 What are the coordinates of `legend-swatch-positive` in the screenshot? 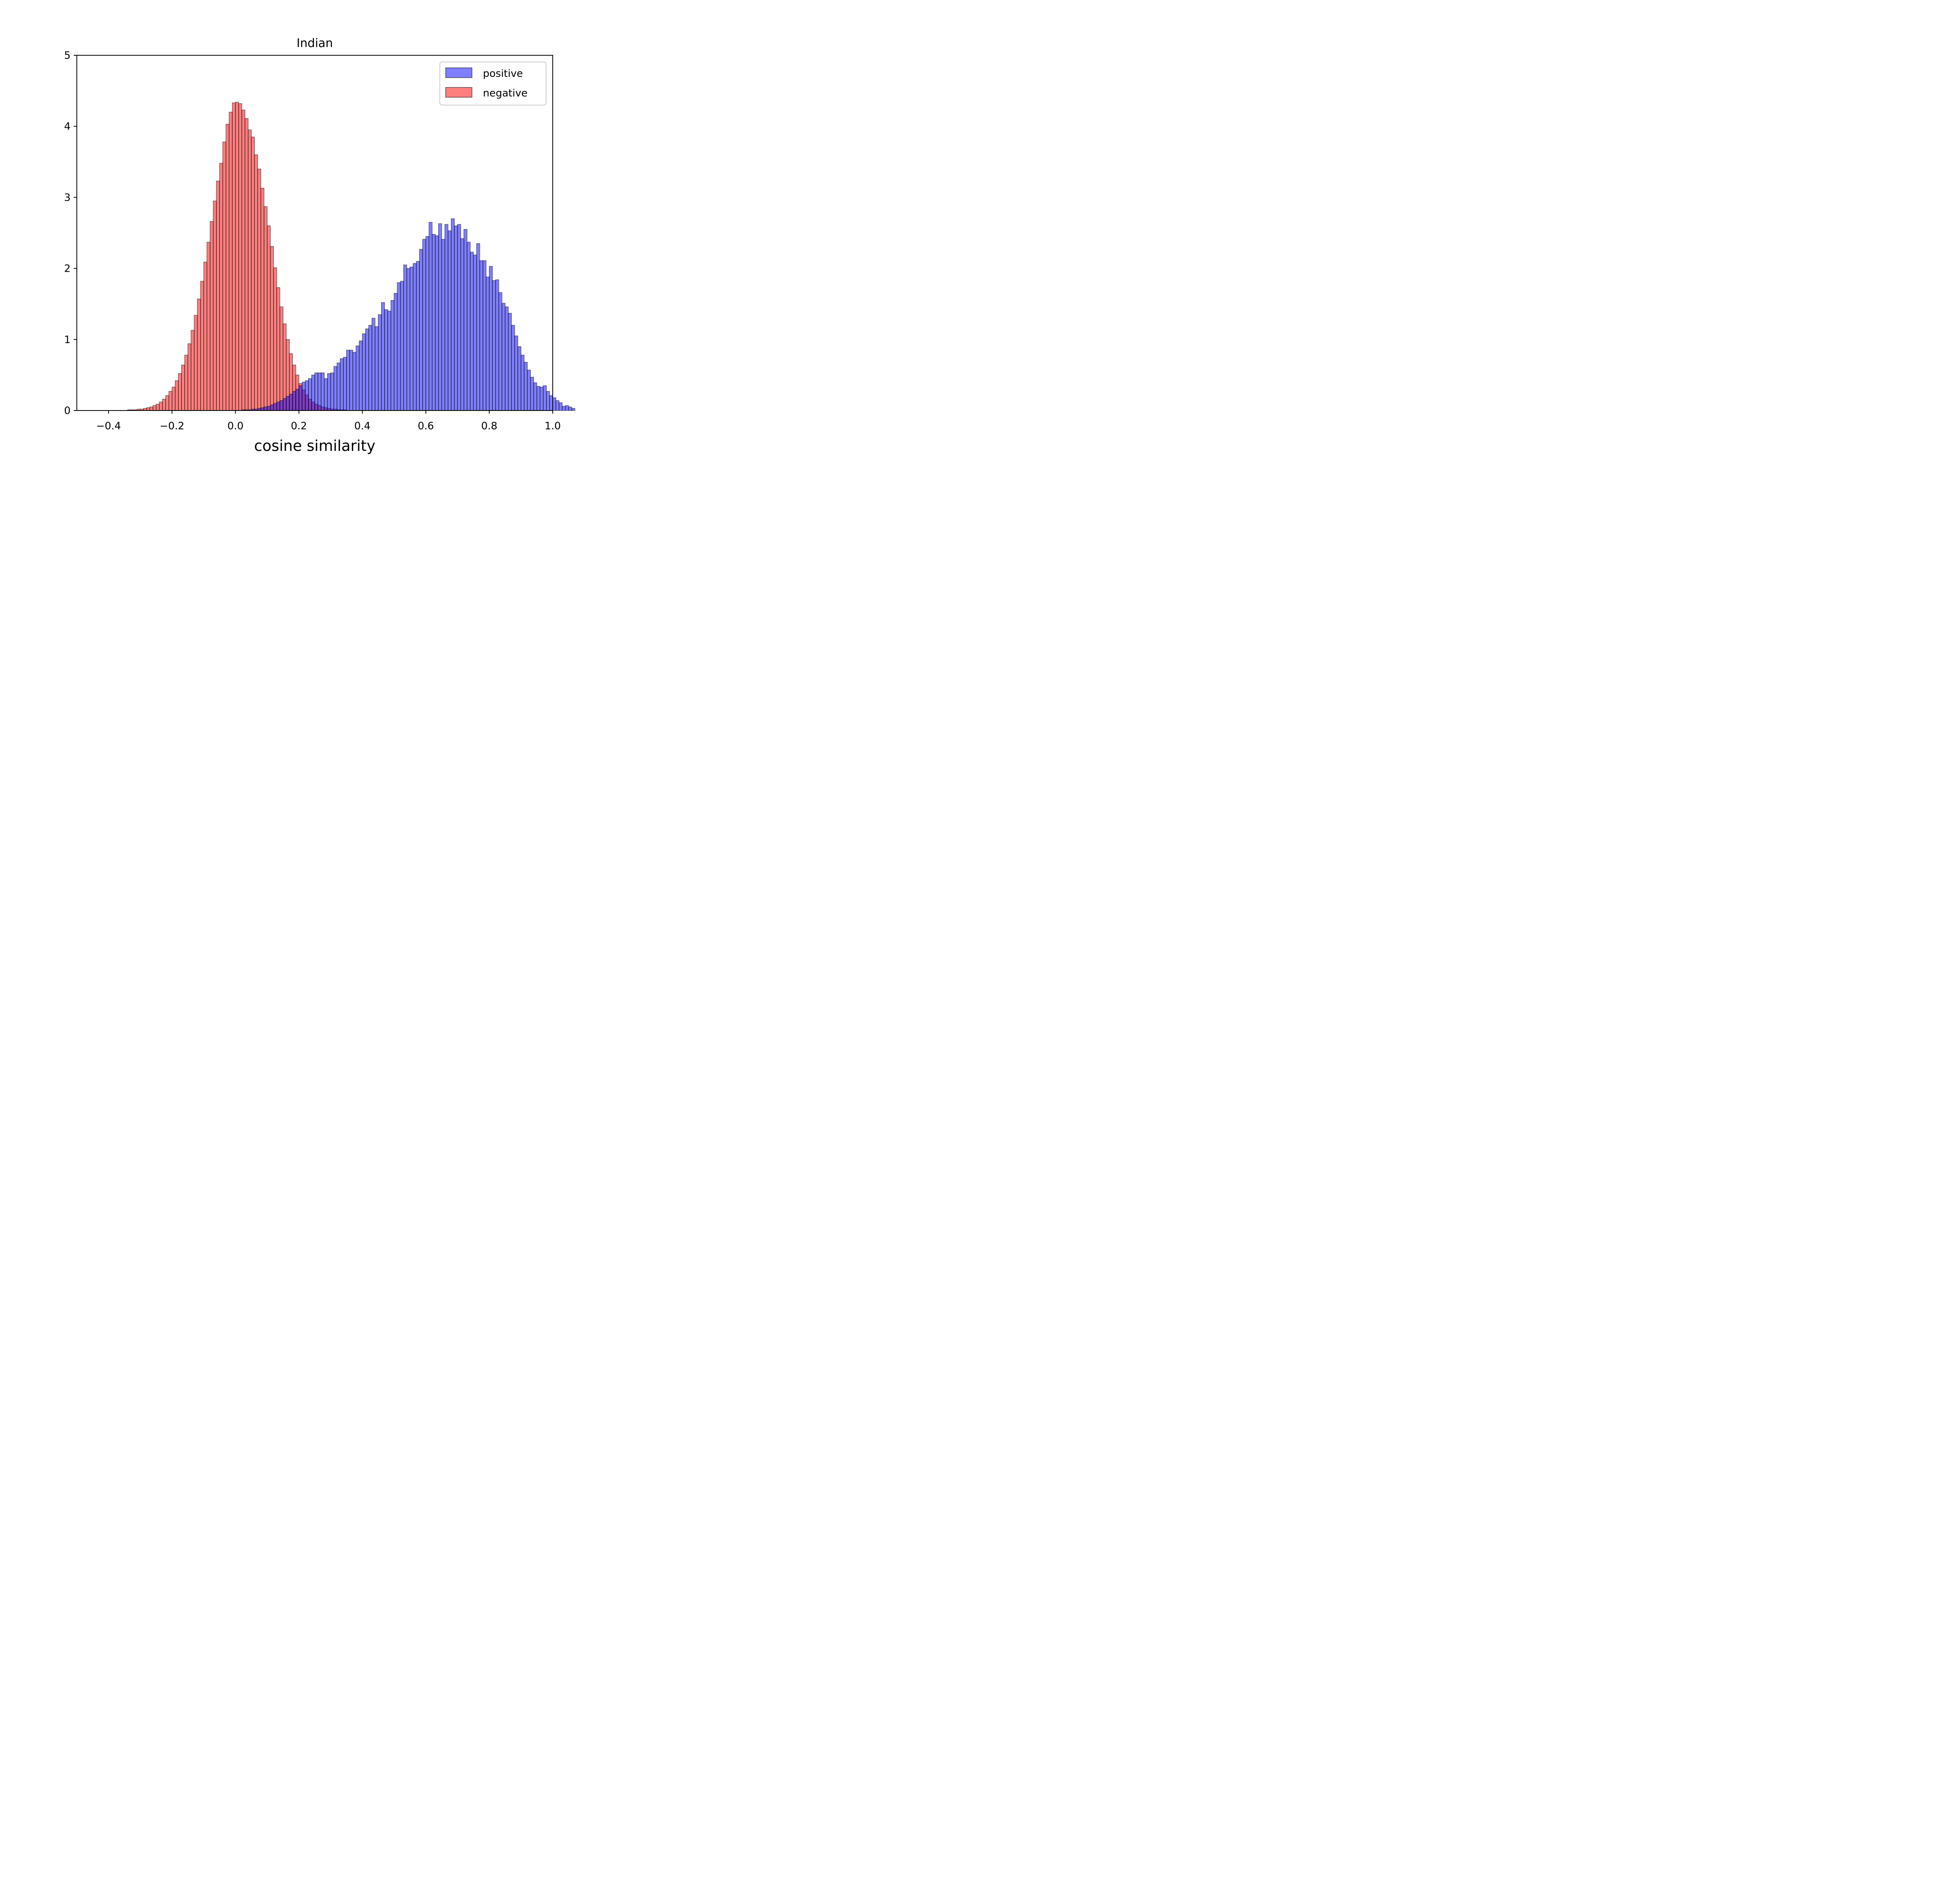 It's located at (458, 72).